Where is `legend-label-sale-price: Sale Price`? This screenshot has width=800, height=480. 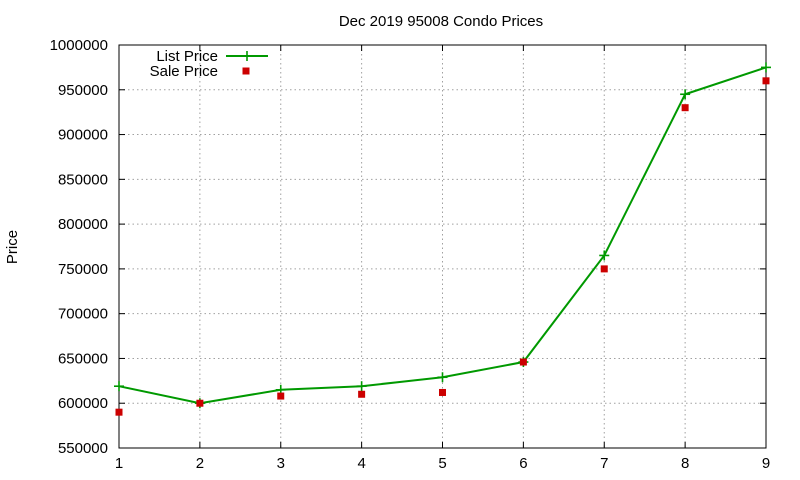 legend-label-sale-price: Sale Price is located at coordinates (184, 71).